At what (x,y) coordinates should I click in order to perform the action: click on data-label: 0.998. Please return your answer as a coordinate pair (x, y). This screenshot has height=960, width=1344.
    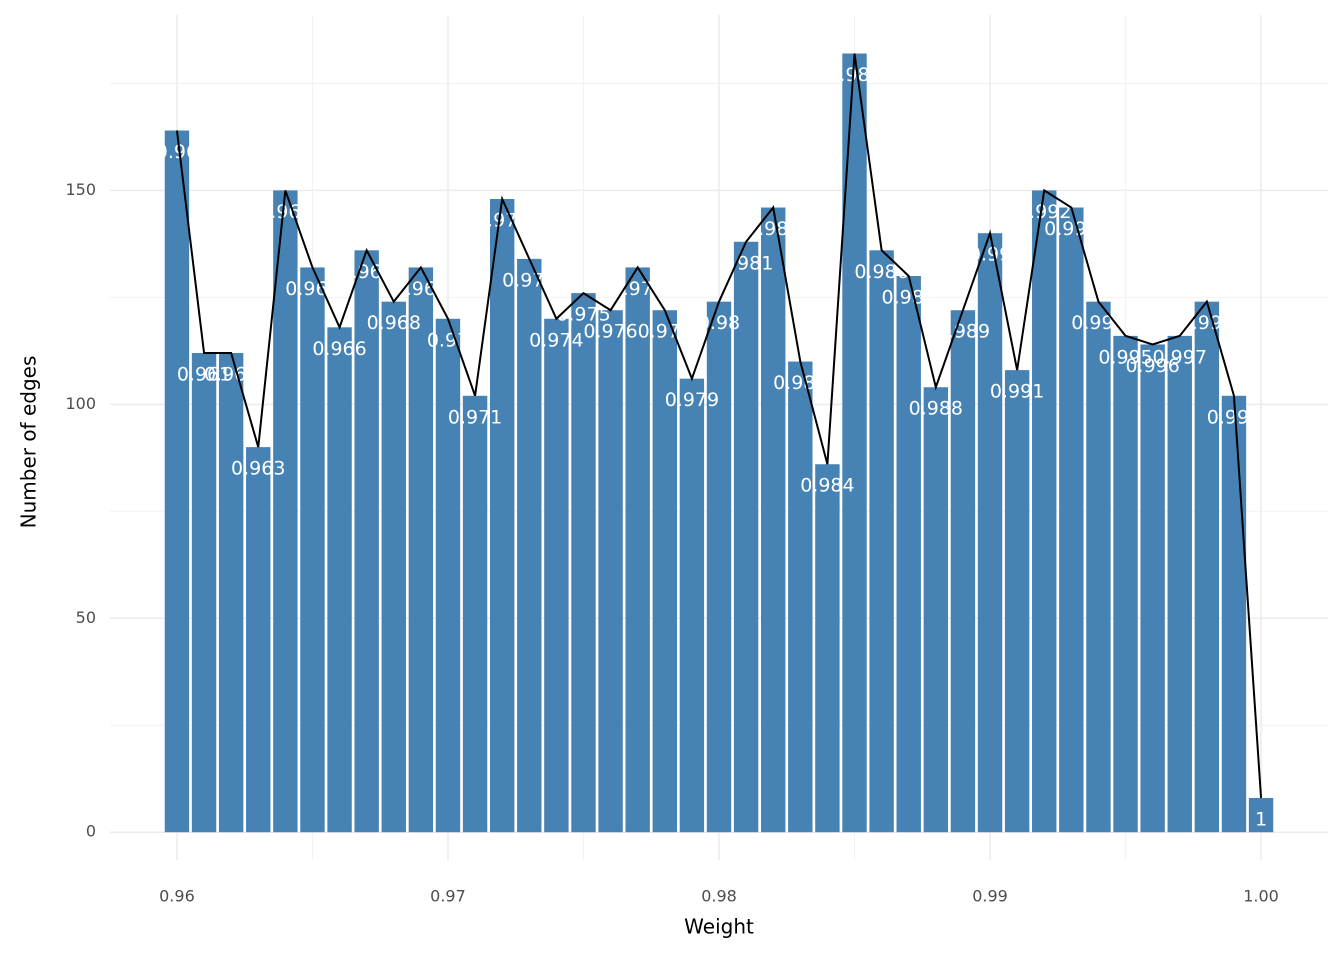
    Looking at the image, I should click on (1207, 323).